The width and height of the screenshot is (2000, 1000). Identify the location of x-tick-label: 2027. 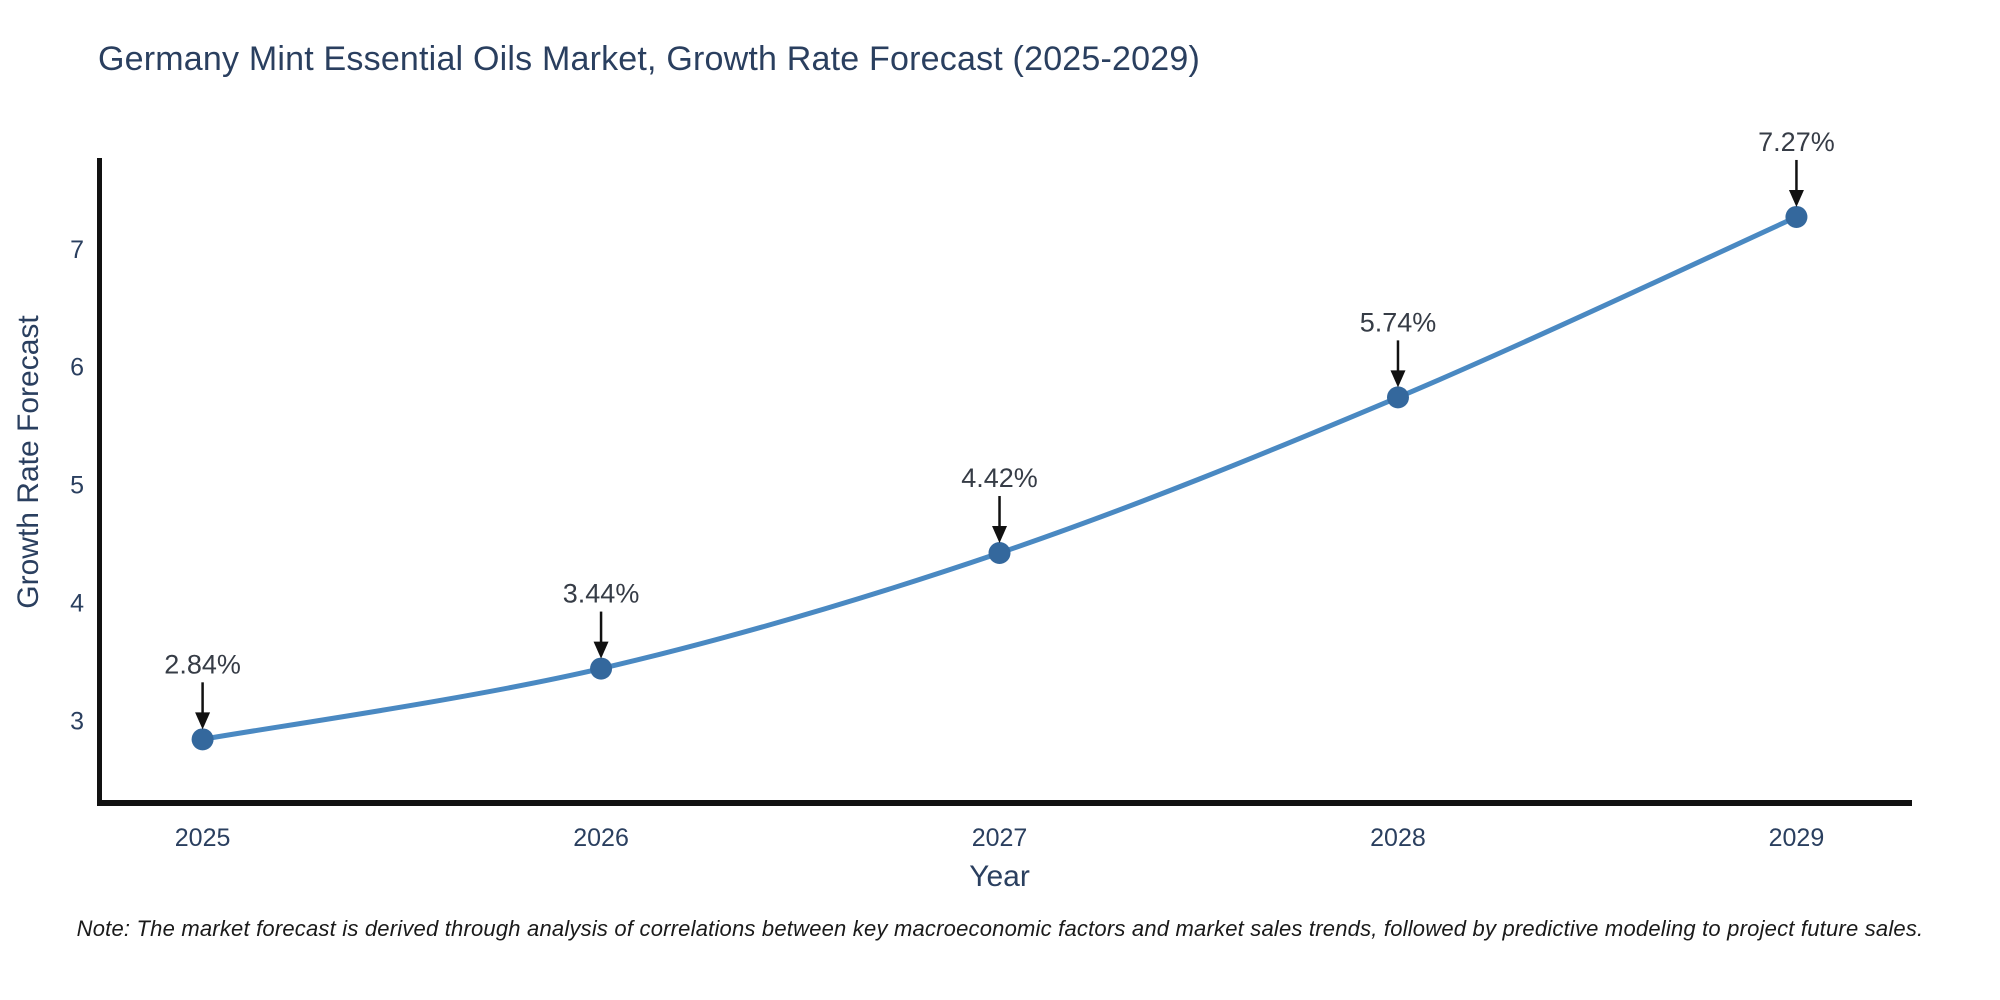
(1000, 838).